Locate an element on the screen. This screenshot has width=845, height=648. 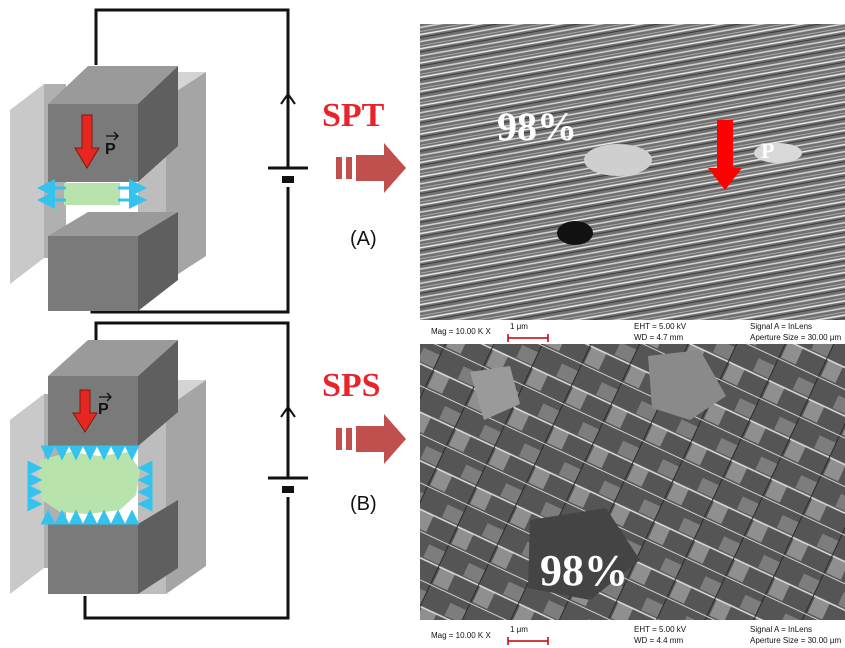
sem-info-bar-spt is located at coordinates (632, 332).